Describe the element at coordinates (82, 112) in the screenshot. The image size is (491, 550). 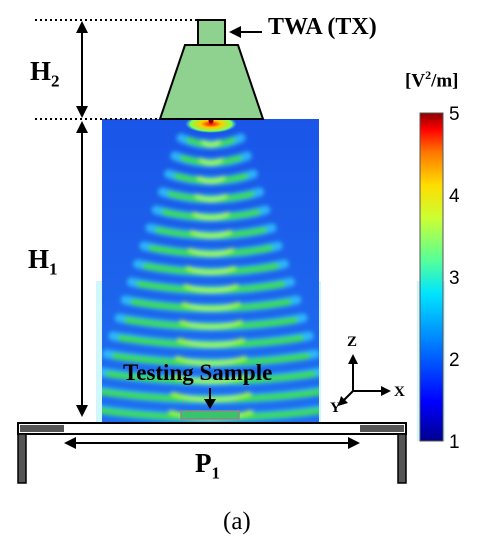
I see `h2-arrow-bottom` at that location.